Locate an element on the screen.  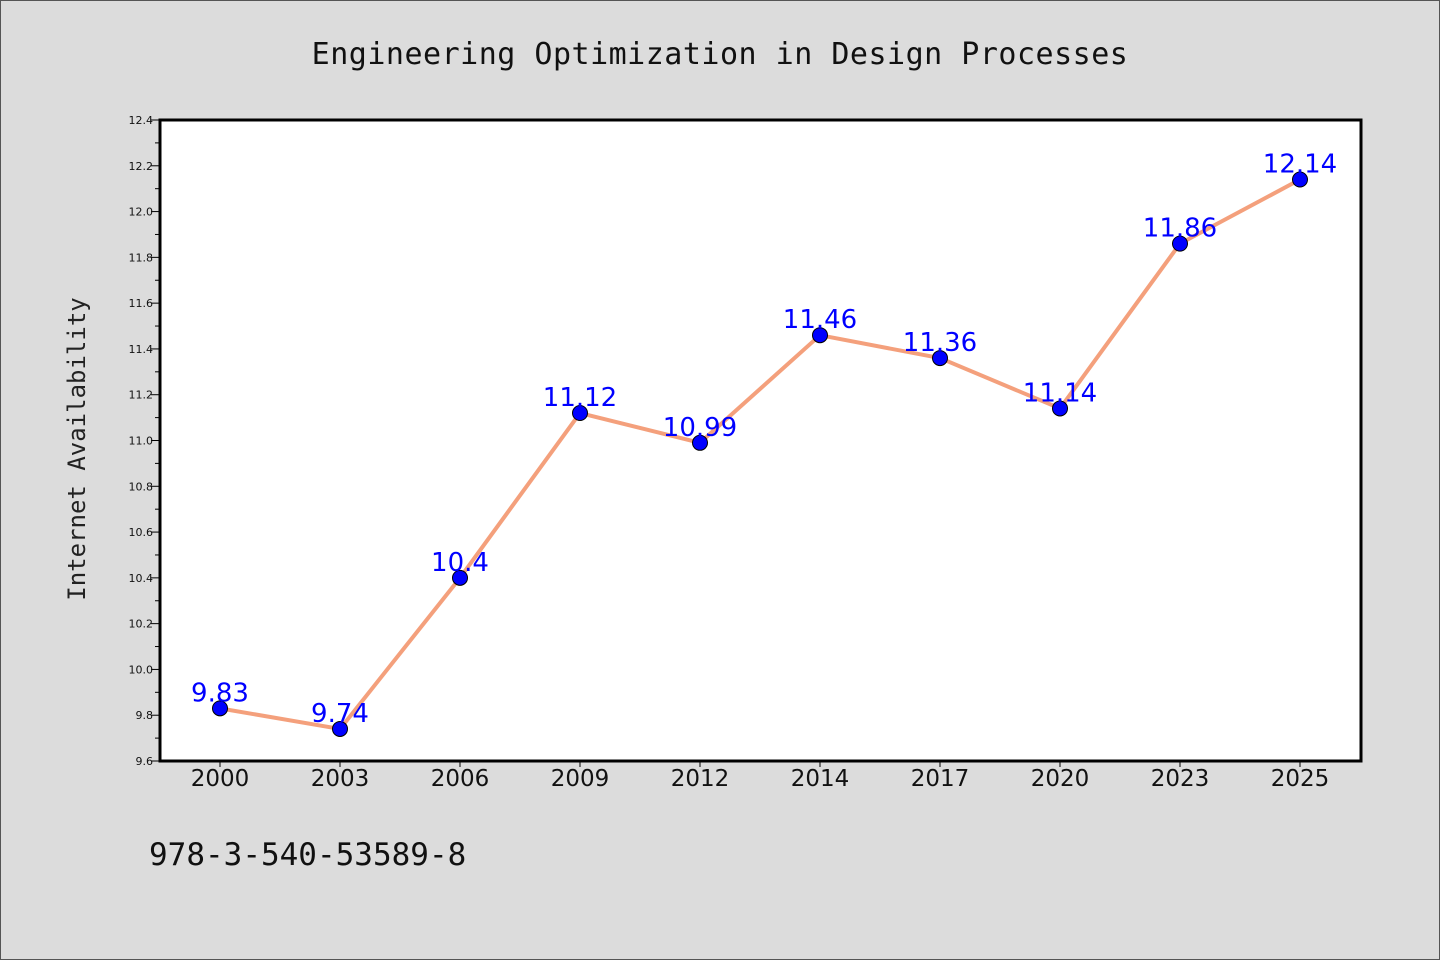
data-label: 9.74 is located at coordinates (340, 714).